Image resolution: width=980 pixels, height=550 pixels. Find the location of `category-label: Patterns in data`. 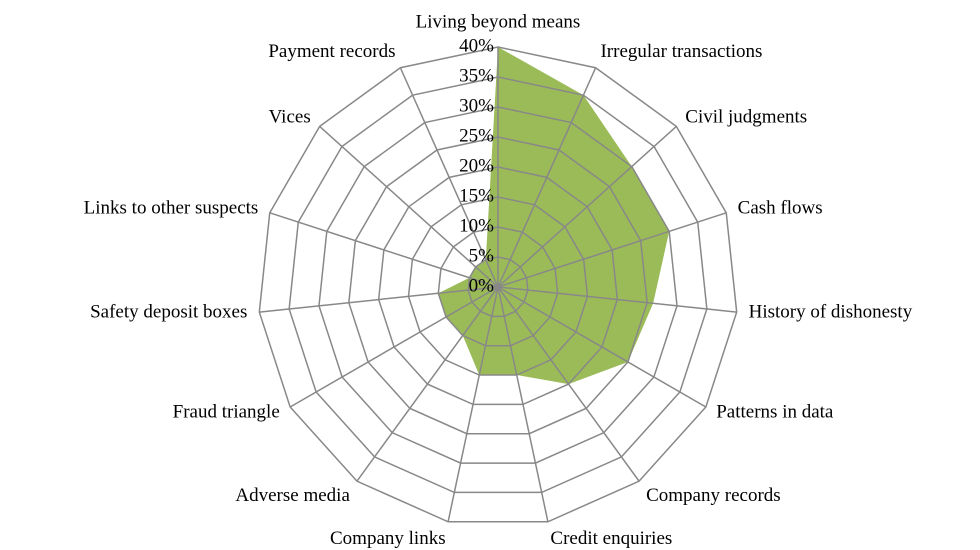

category-label: Patterns in data is located at coordinates (775, 411).